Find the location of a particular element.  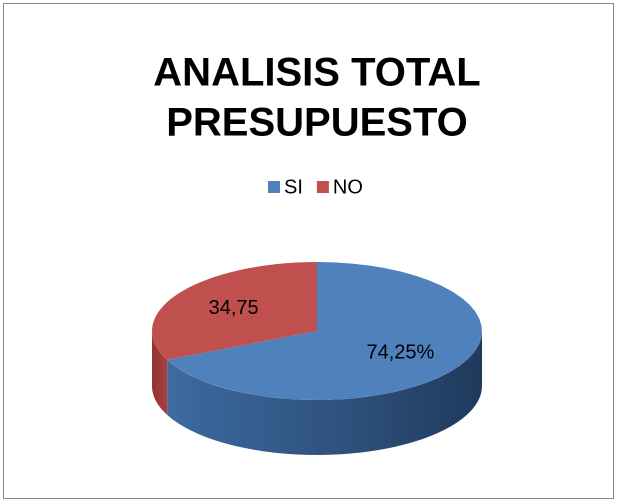

data-label: 74,25% is located at coordinates (400, 353).